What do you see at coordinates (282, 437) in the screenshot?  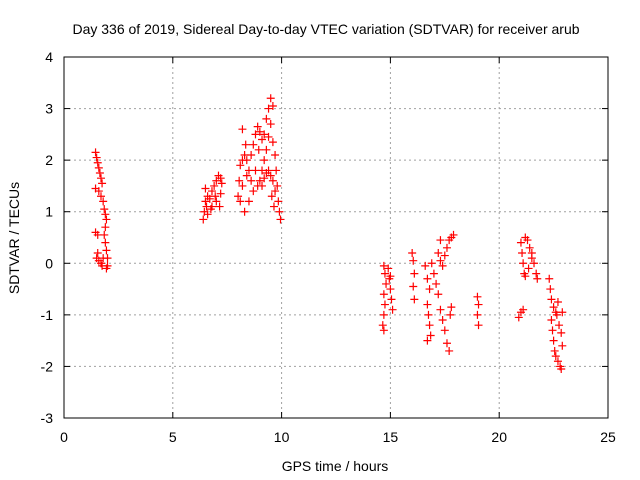 I see `x-tick-label: 10` at bounding box center [282, 437].